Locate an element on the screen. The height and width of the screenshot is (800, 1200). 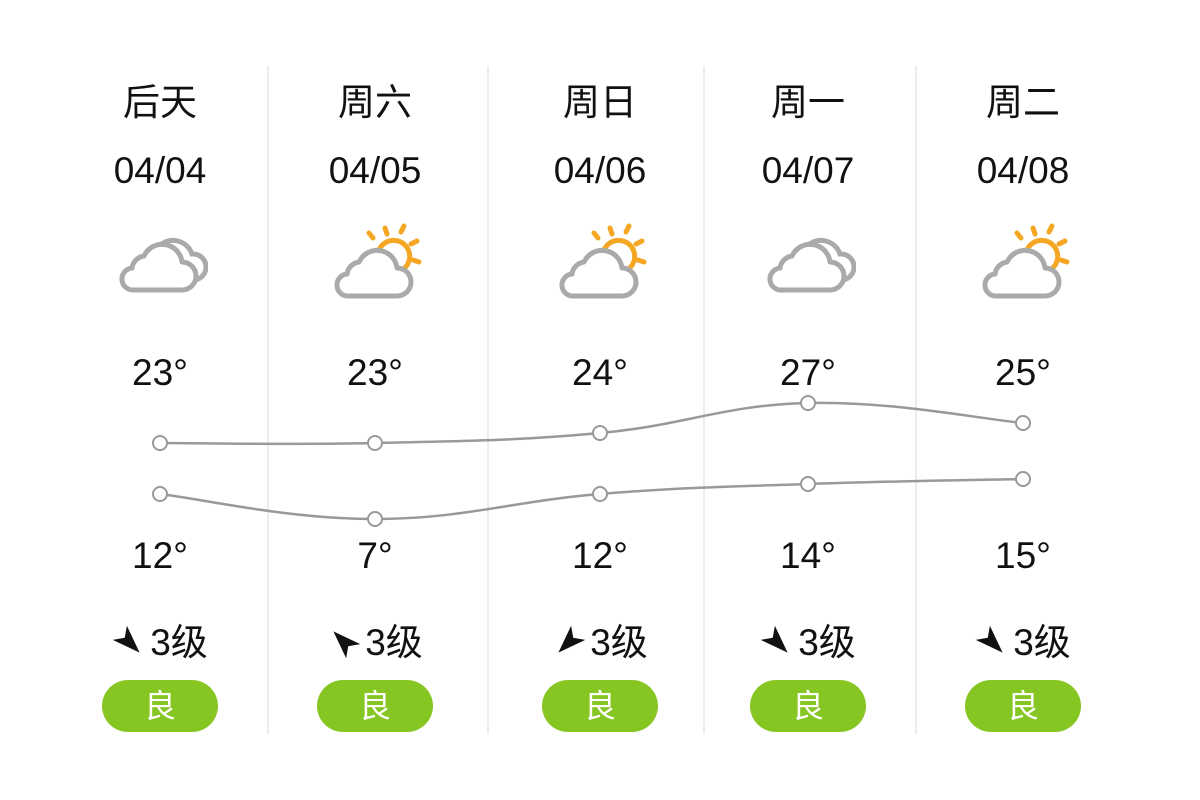
low-temp: 7° is located at coordinates (375, 555).